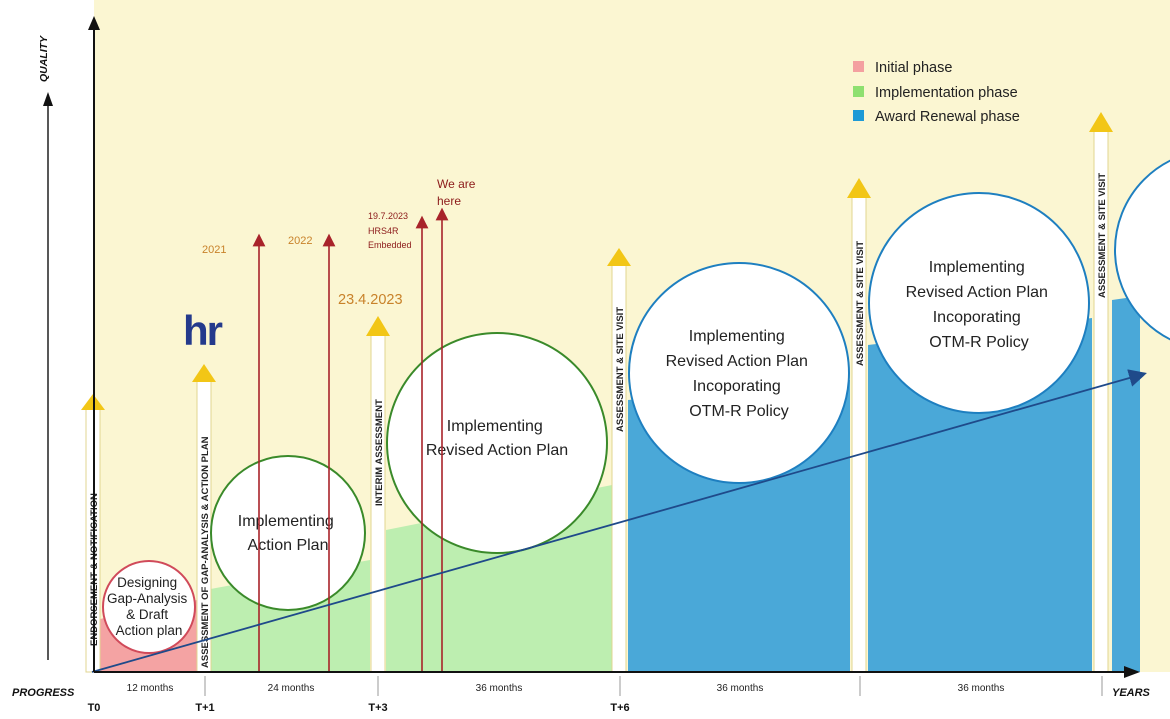  I want to click on circle-designing-line-4: Action plan, so click(149, 630).